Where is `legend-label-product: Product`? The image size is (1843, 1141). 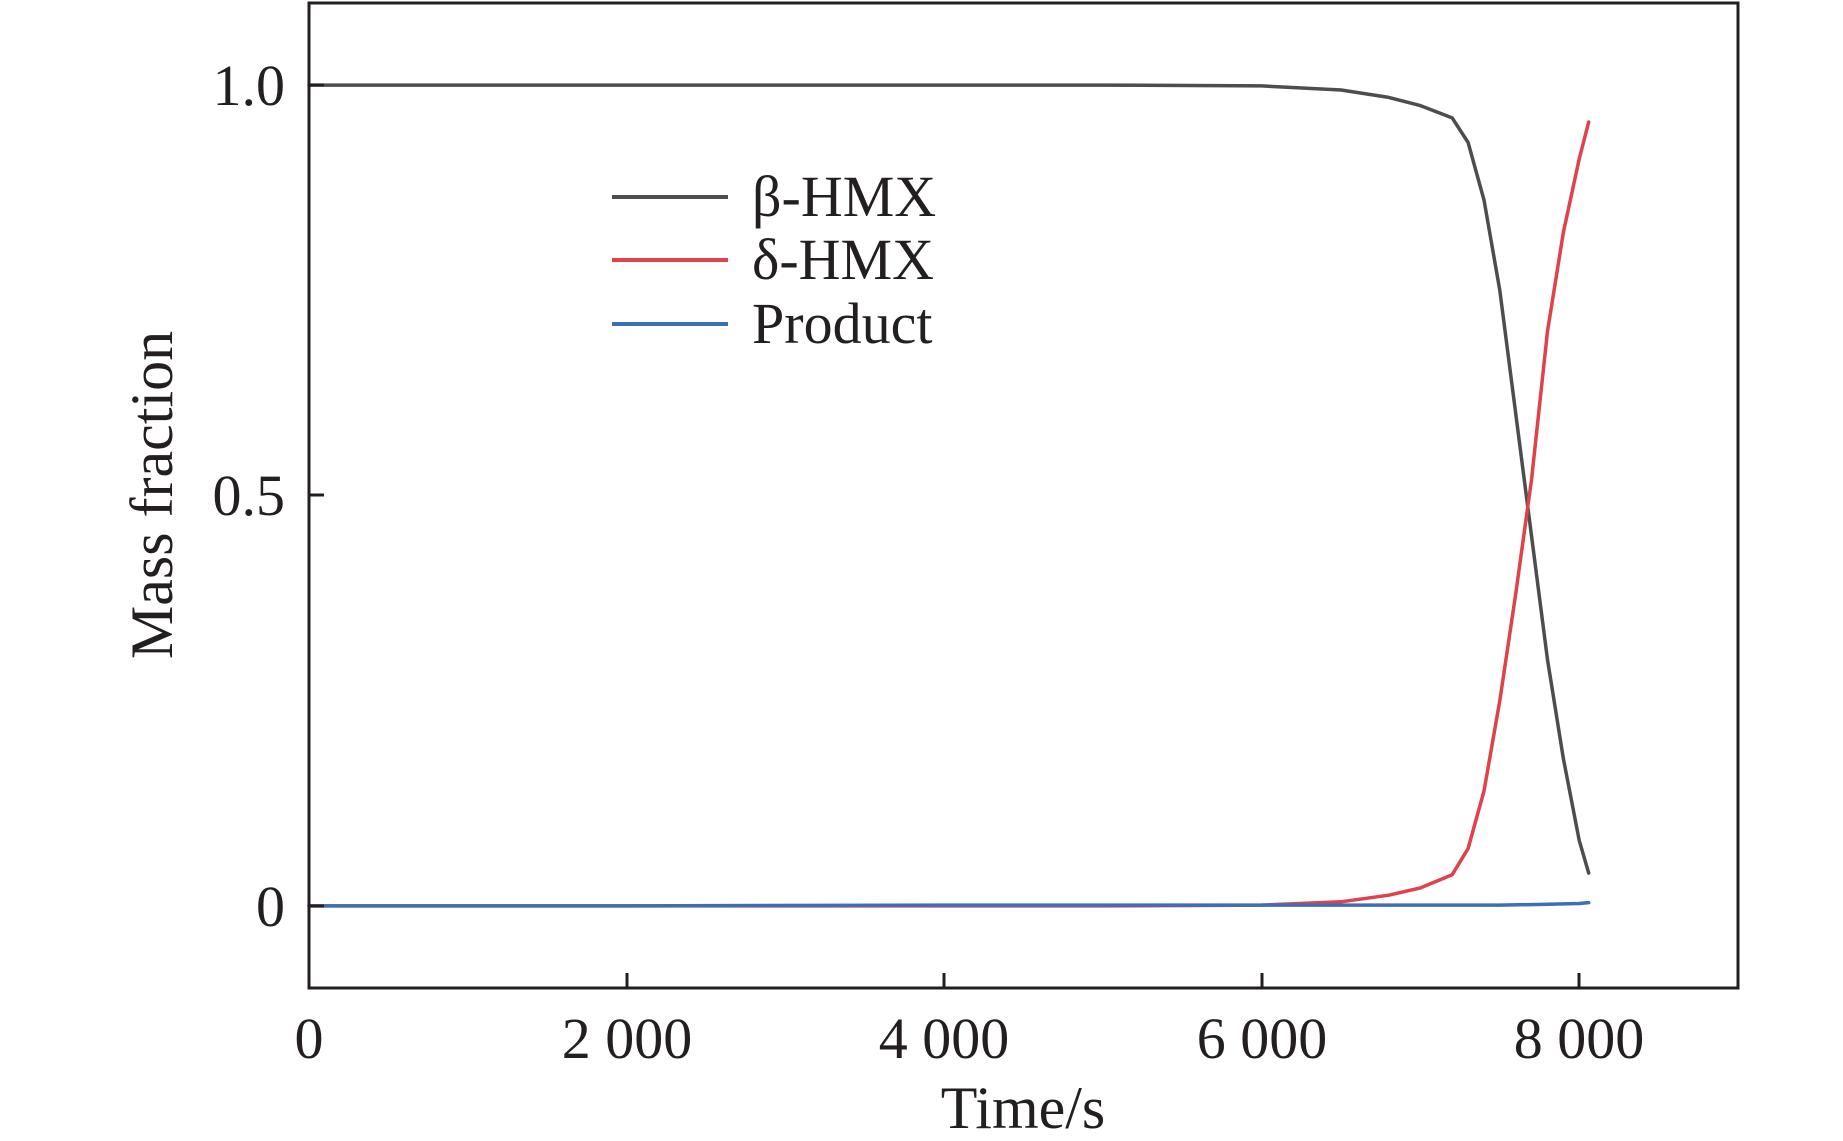
legend-label-product: Product is located at coordinates (842, 323).